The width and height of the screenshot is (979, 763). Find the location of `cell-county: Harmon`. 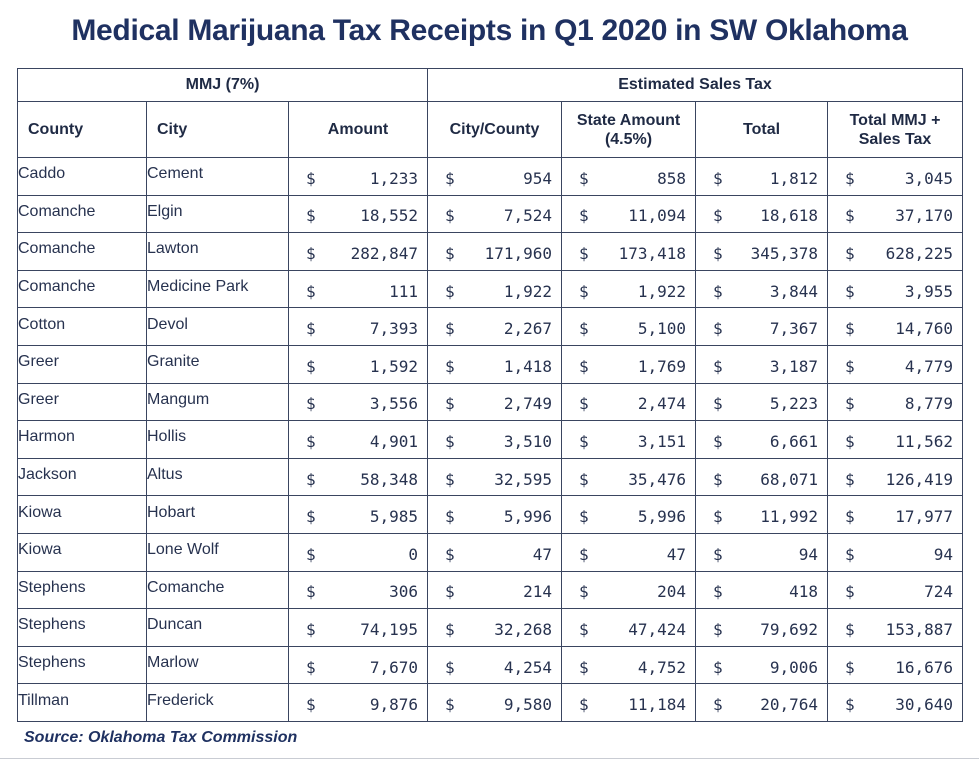

cell-county: Harmon is located at coordinates (82, 437).